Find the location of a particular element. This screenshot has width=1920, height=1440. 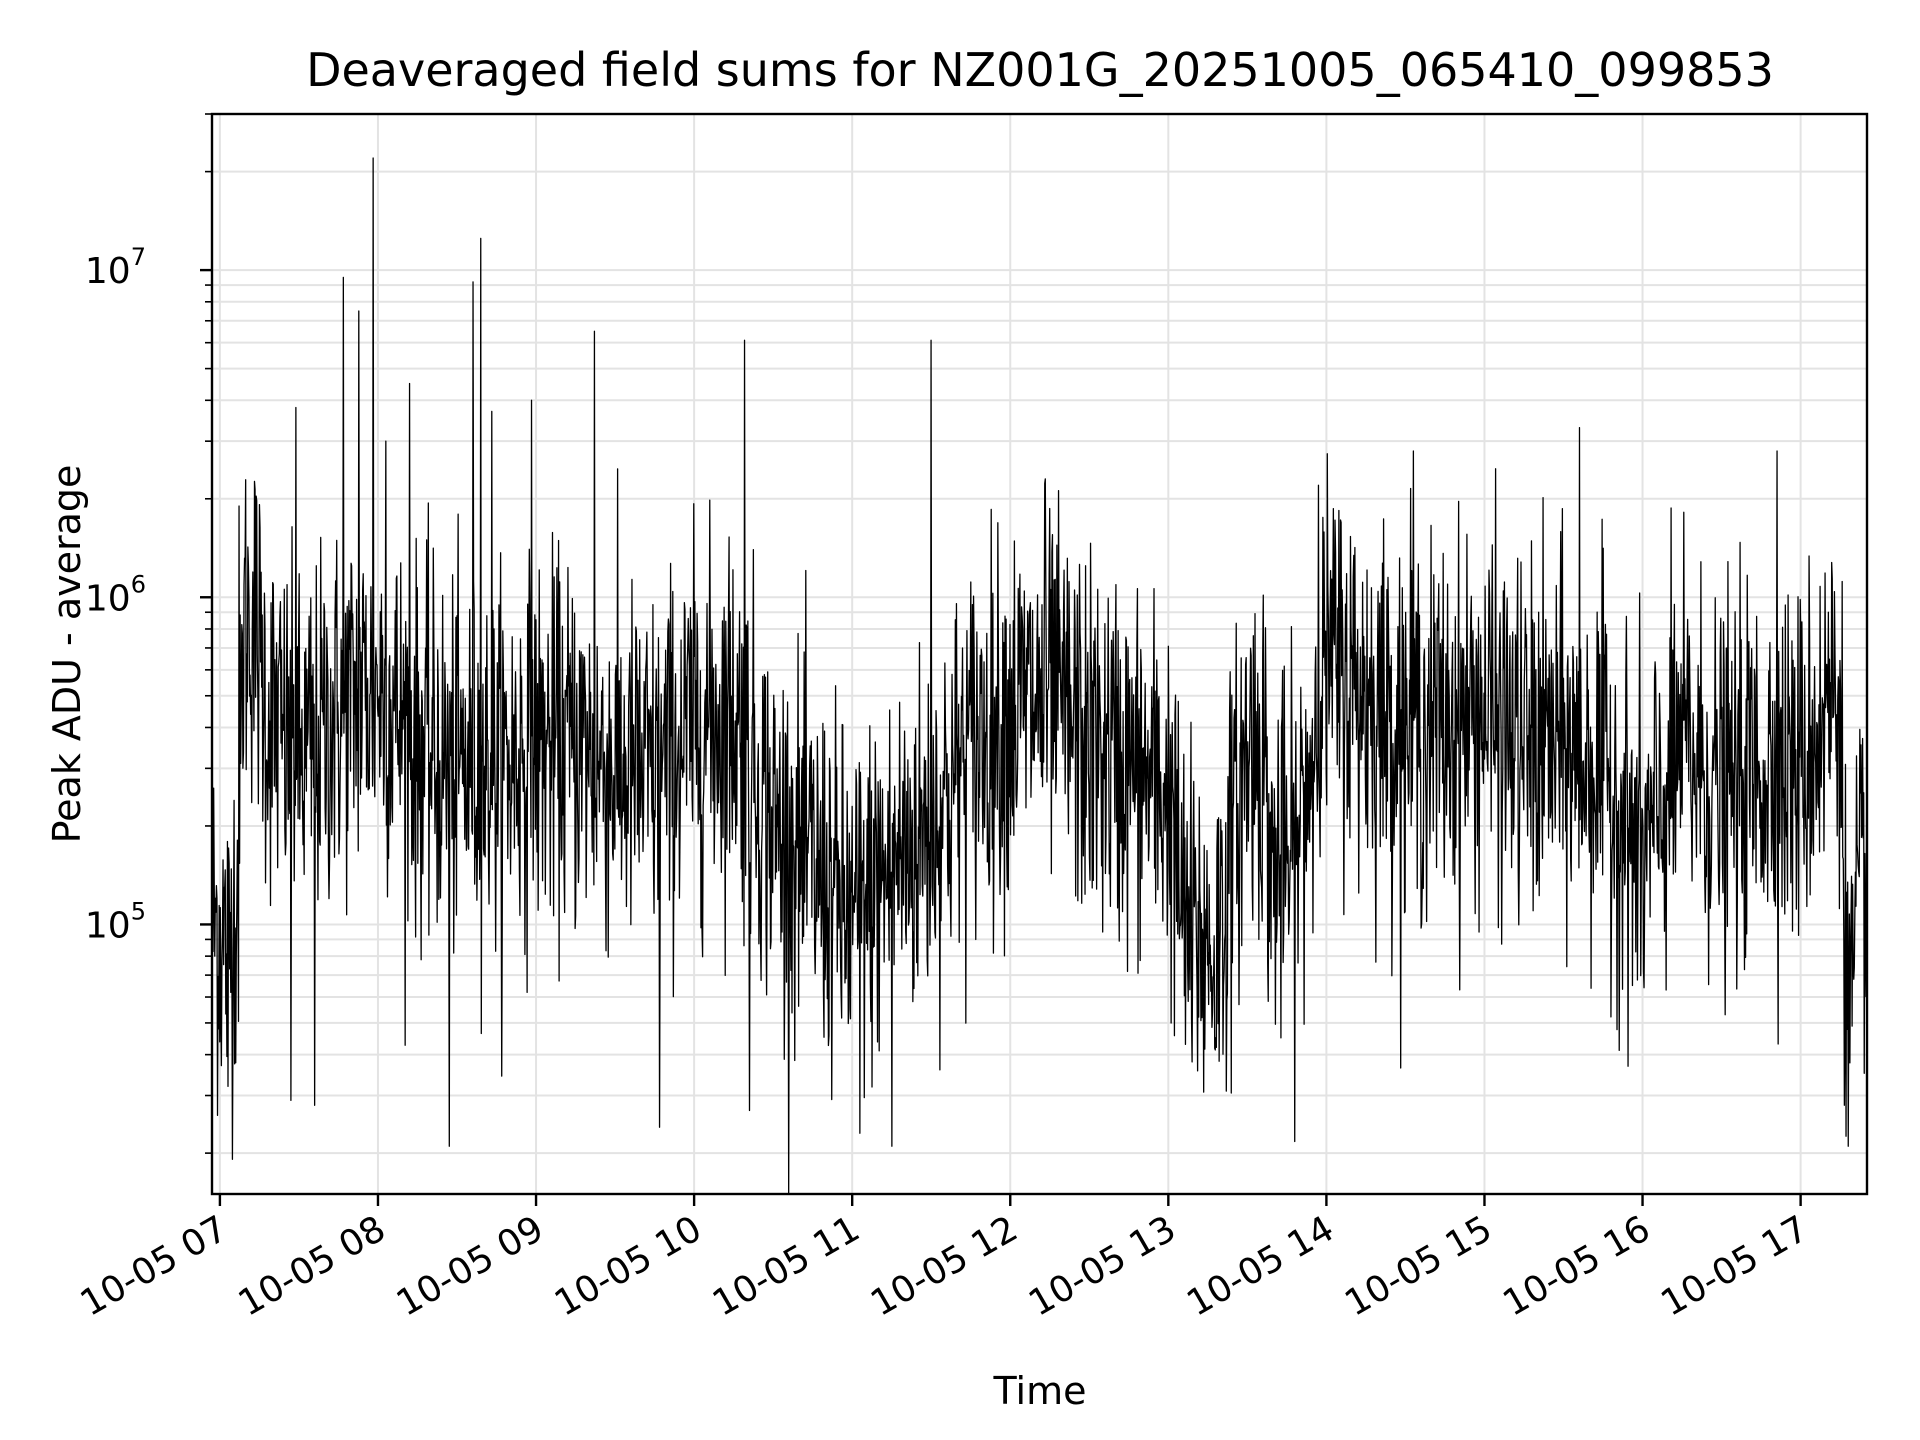

y-axis-label: Peak ADU - average is located at coordinates (67, 654).